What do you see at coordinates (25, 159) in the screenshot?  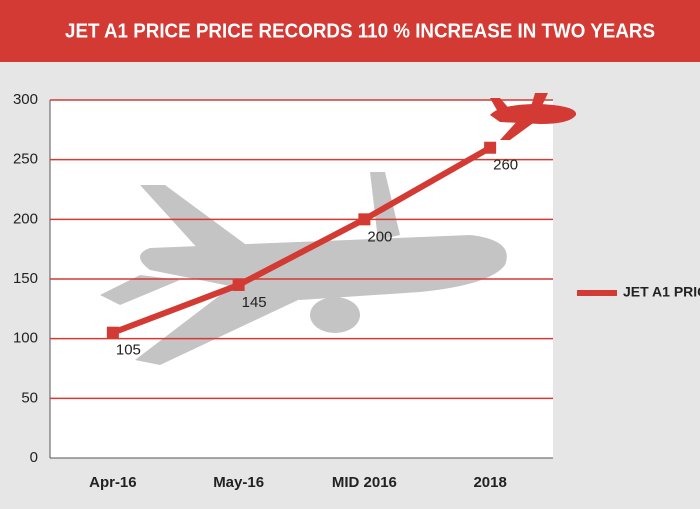 I see `y-tick-label: 250` at bounding box center [25, 159].